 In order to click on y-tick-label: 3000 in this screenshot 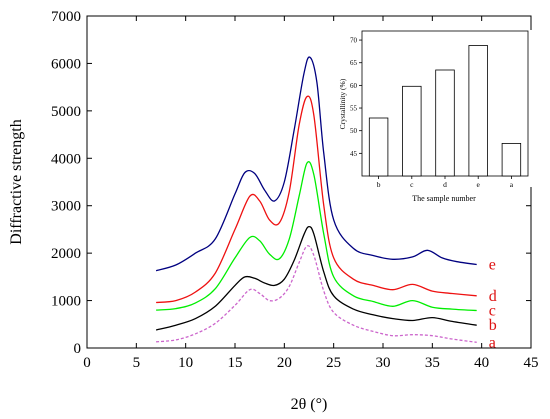, I will do `click(66, 207)`.